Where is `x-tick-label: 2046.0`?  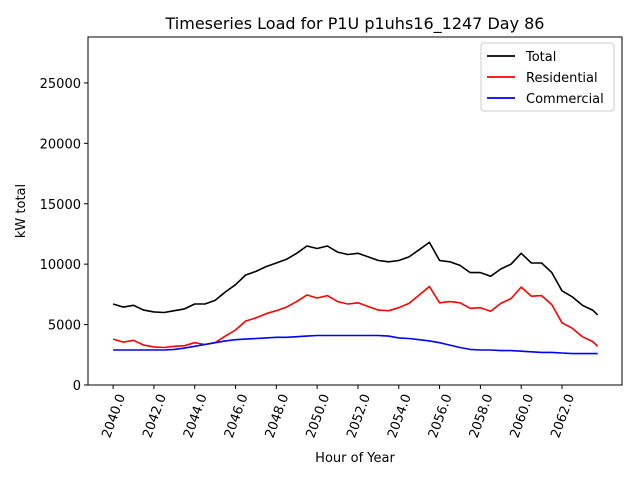
x-tick-label: 2046.0 is located at coordinates (237, 416).